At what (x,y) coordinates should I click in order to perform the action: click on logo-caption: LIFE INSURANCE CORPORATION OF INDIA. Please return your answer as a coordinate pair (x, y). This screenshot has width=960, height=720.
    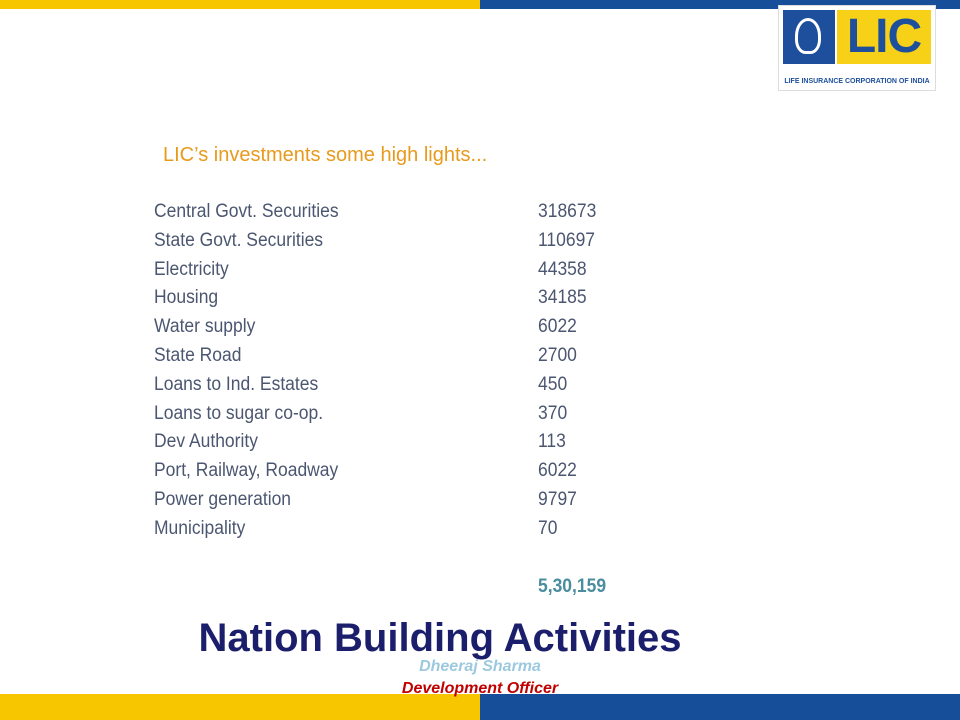
    Looking at the image, I should click on (857, 81).